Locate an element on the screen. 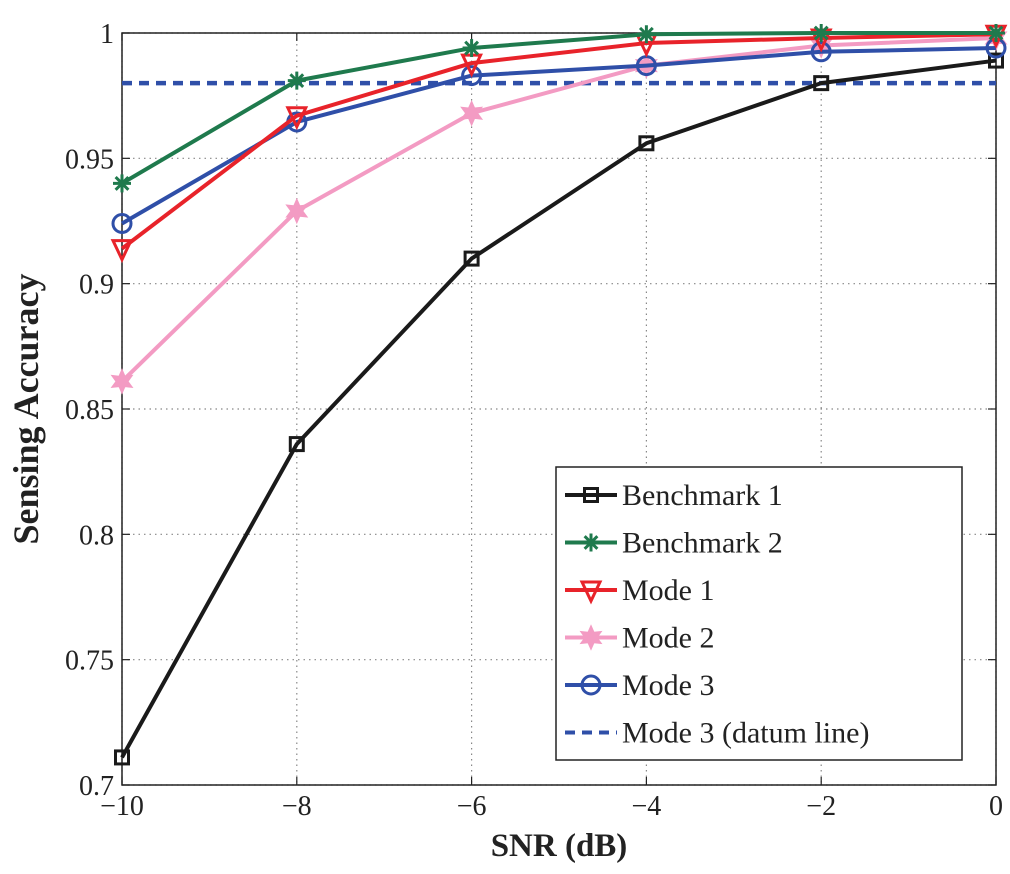 Image resolution: width=1010 pixels, height=874 pixels. y-tick-label: 1 is located at coordinates (107, 34).